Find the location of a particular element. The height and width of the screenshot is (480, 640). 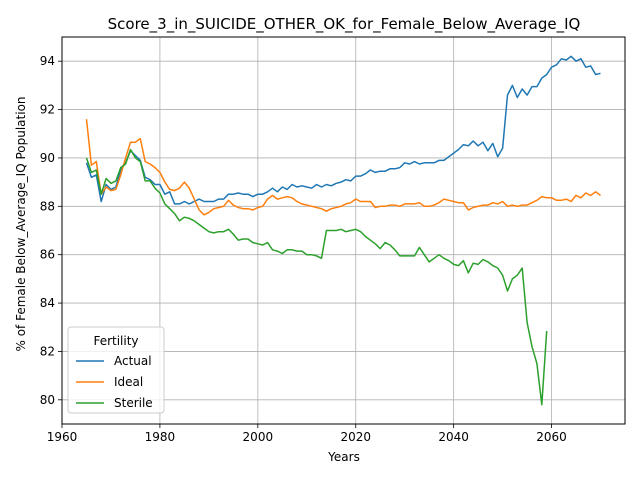

x-tick-label: 1980 is located at coordinates (160, 437).